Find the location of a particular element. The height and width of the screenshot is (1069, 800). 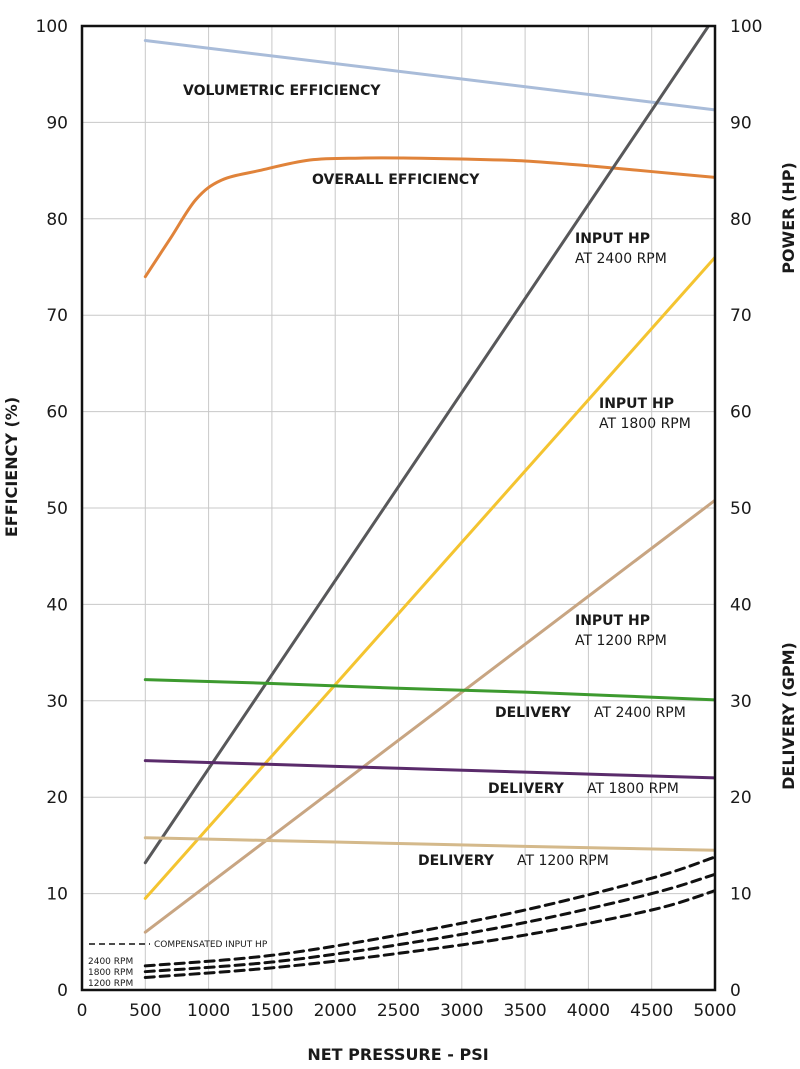

x-tick-label: 1000 is located at coordinates (208, 1011).